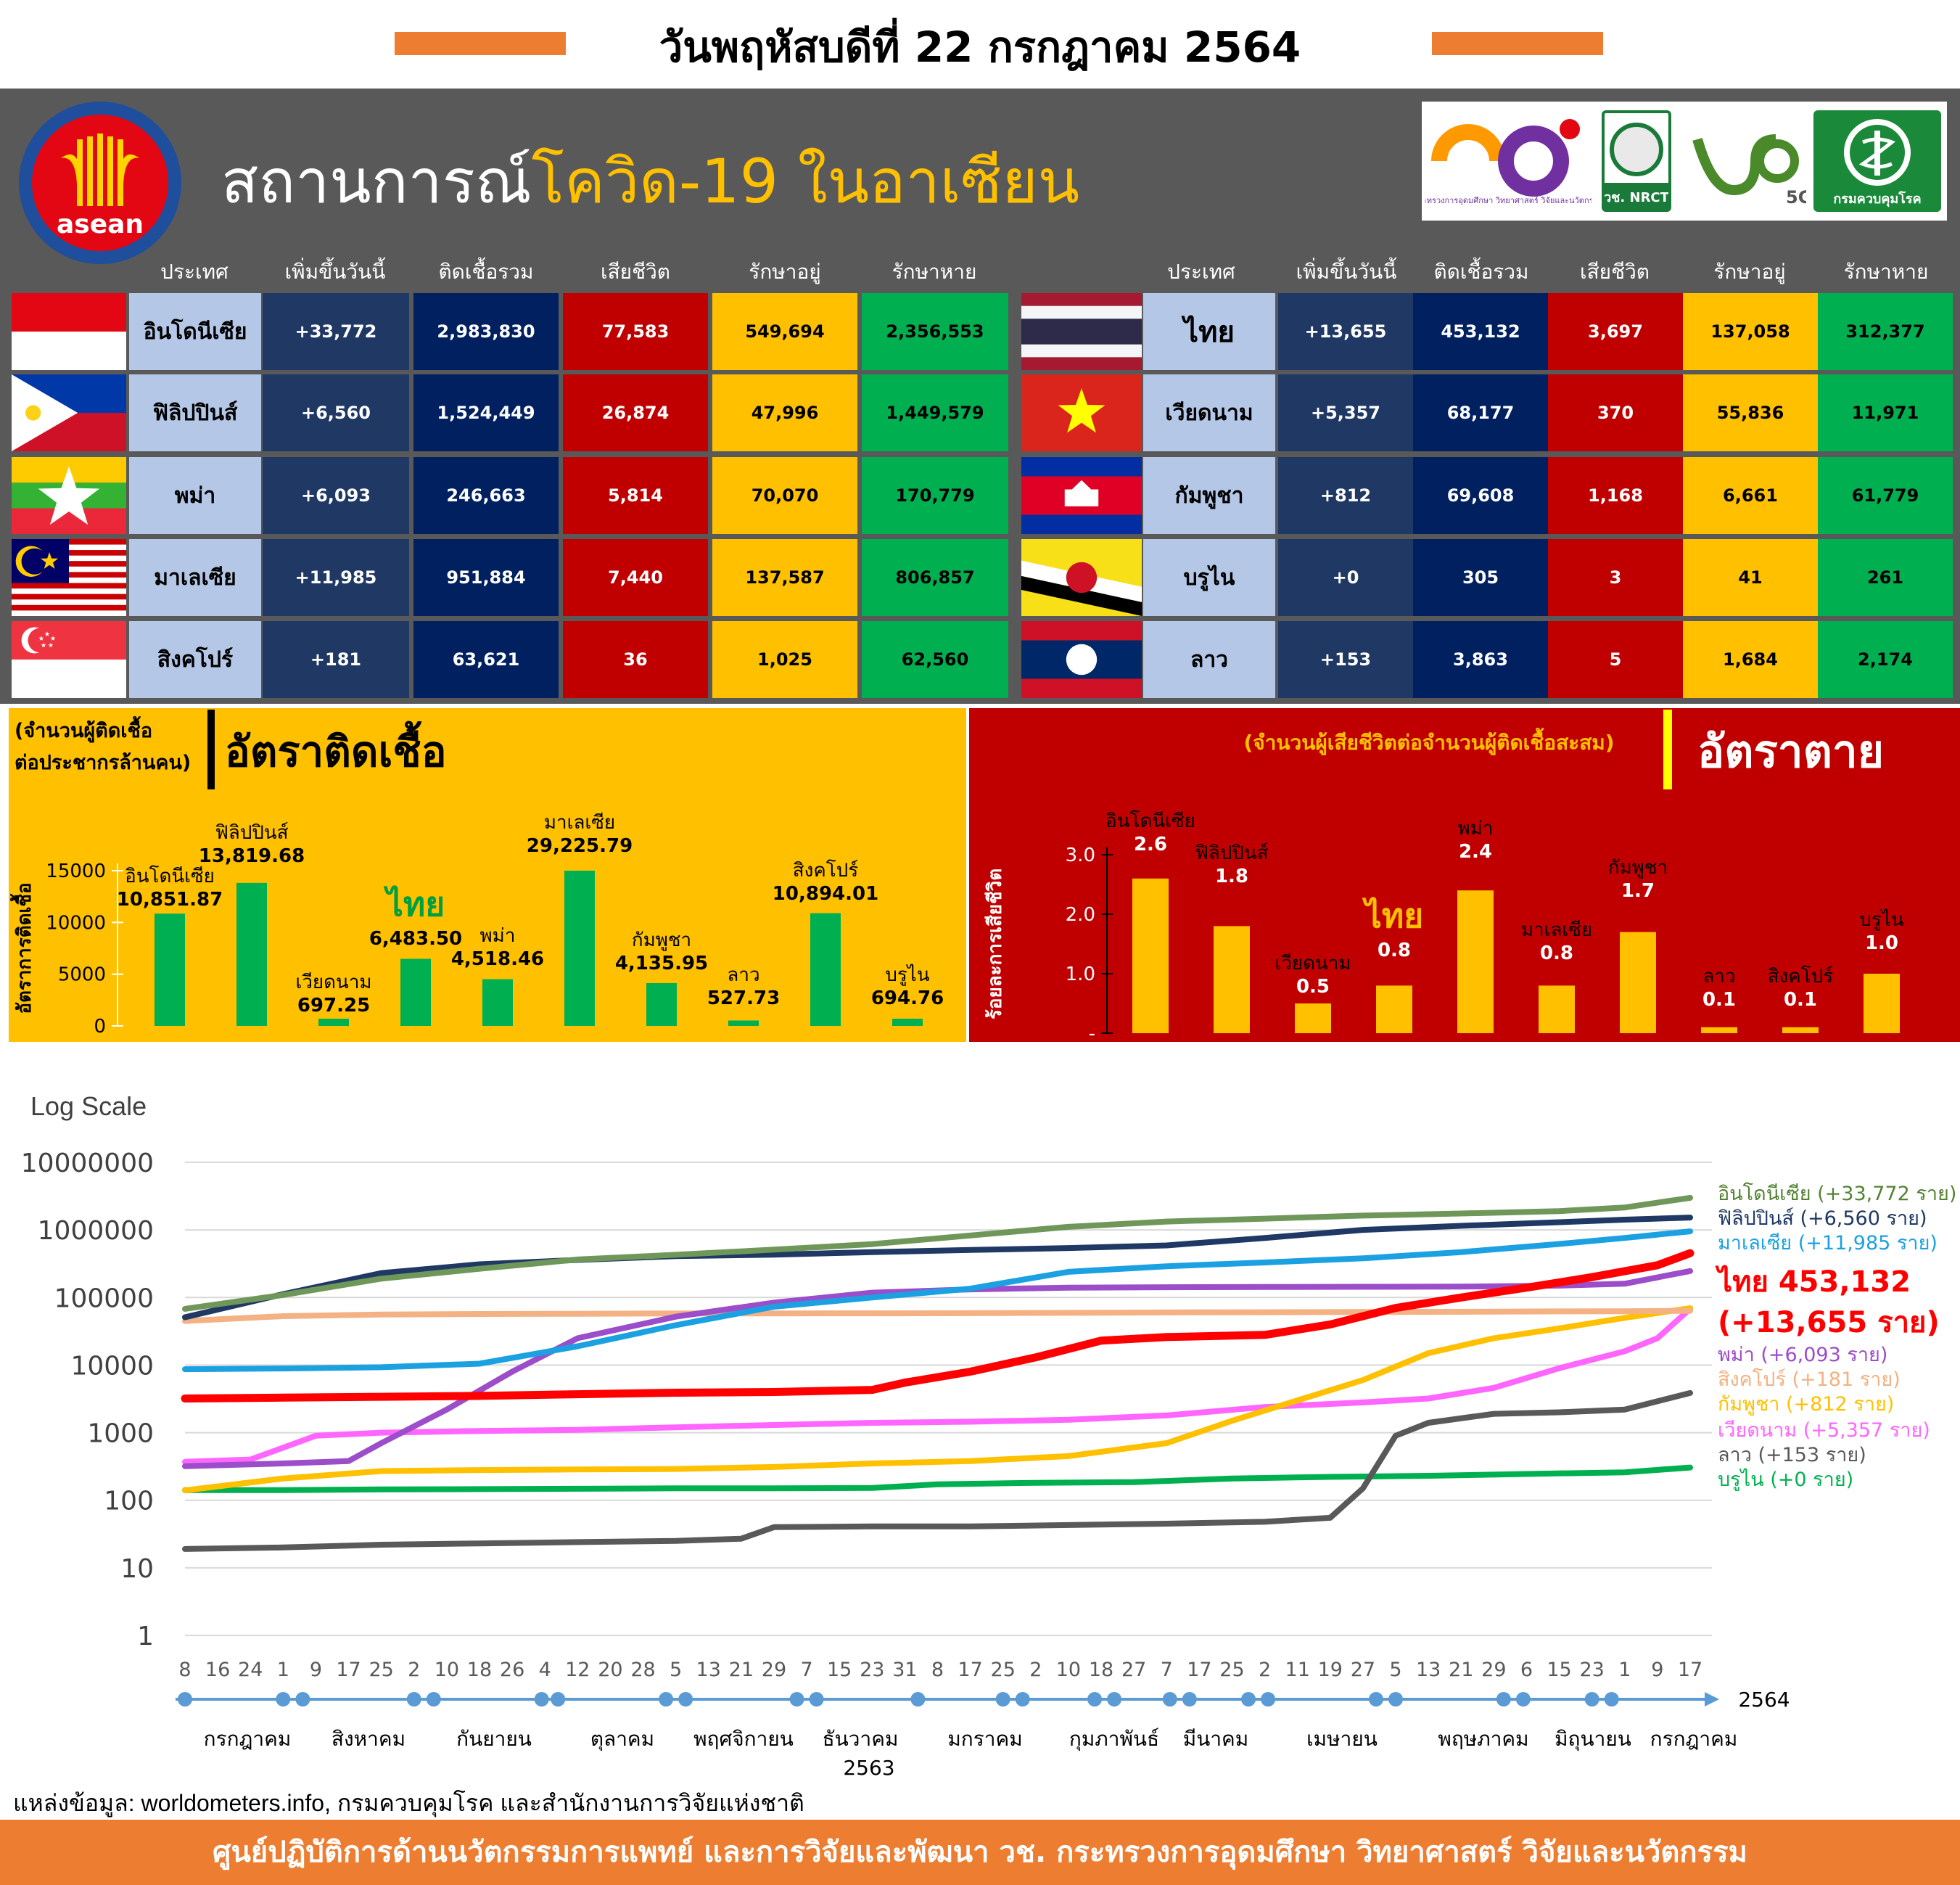 This screenshot has height=1885, width=1960. I want to click on flag-philippines, so click(69, 412).